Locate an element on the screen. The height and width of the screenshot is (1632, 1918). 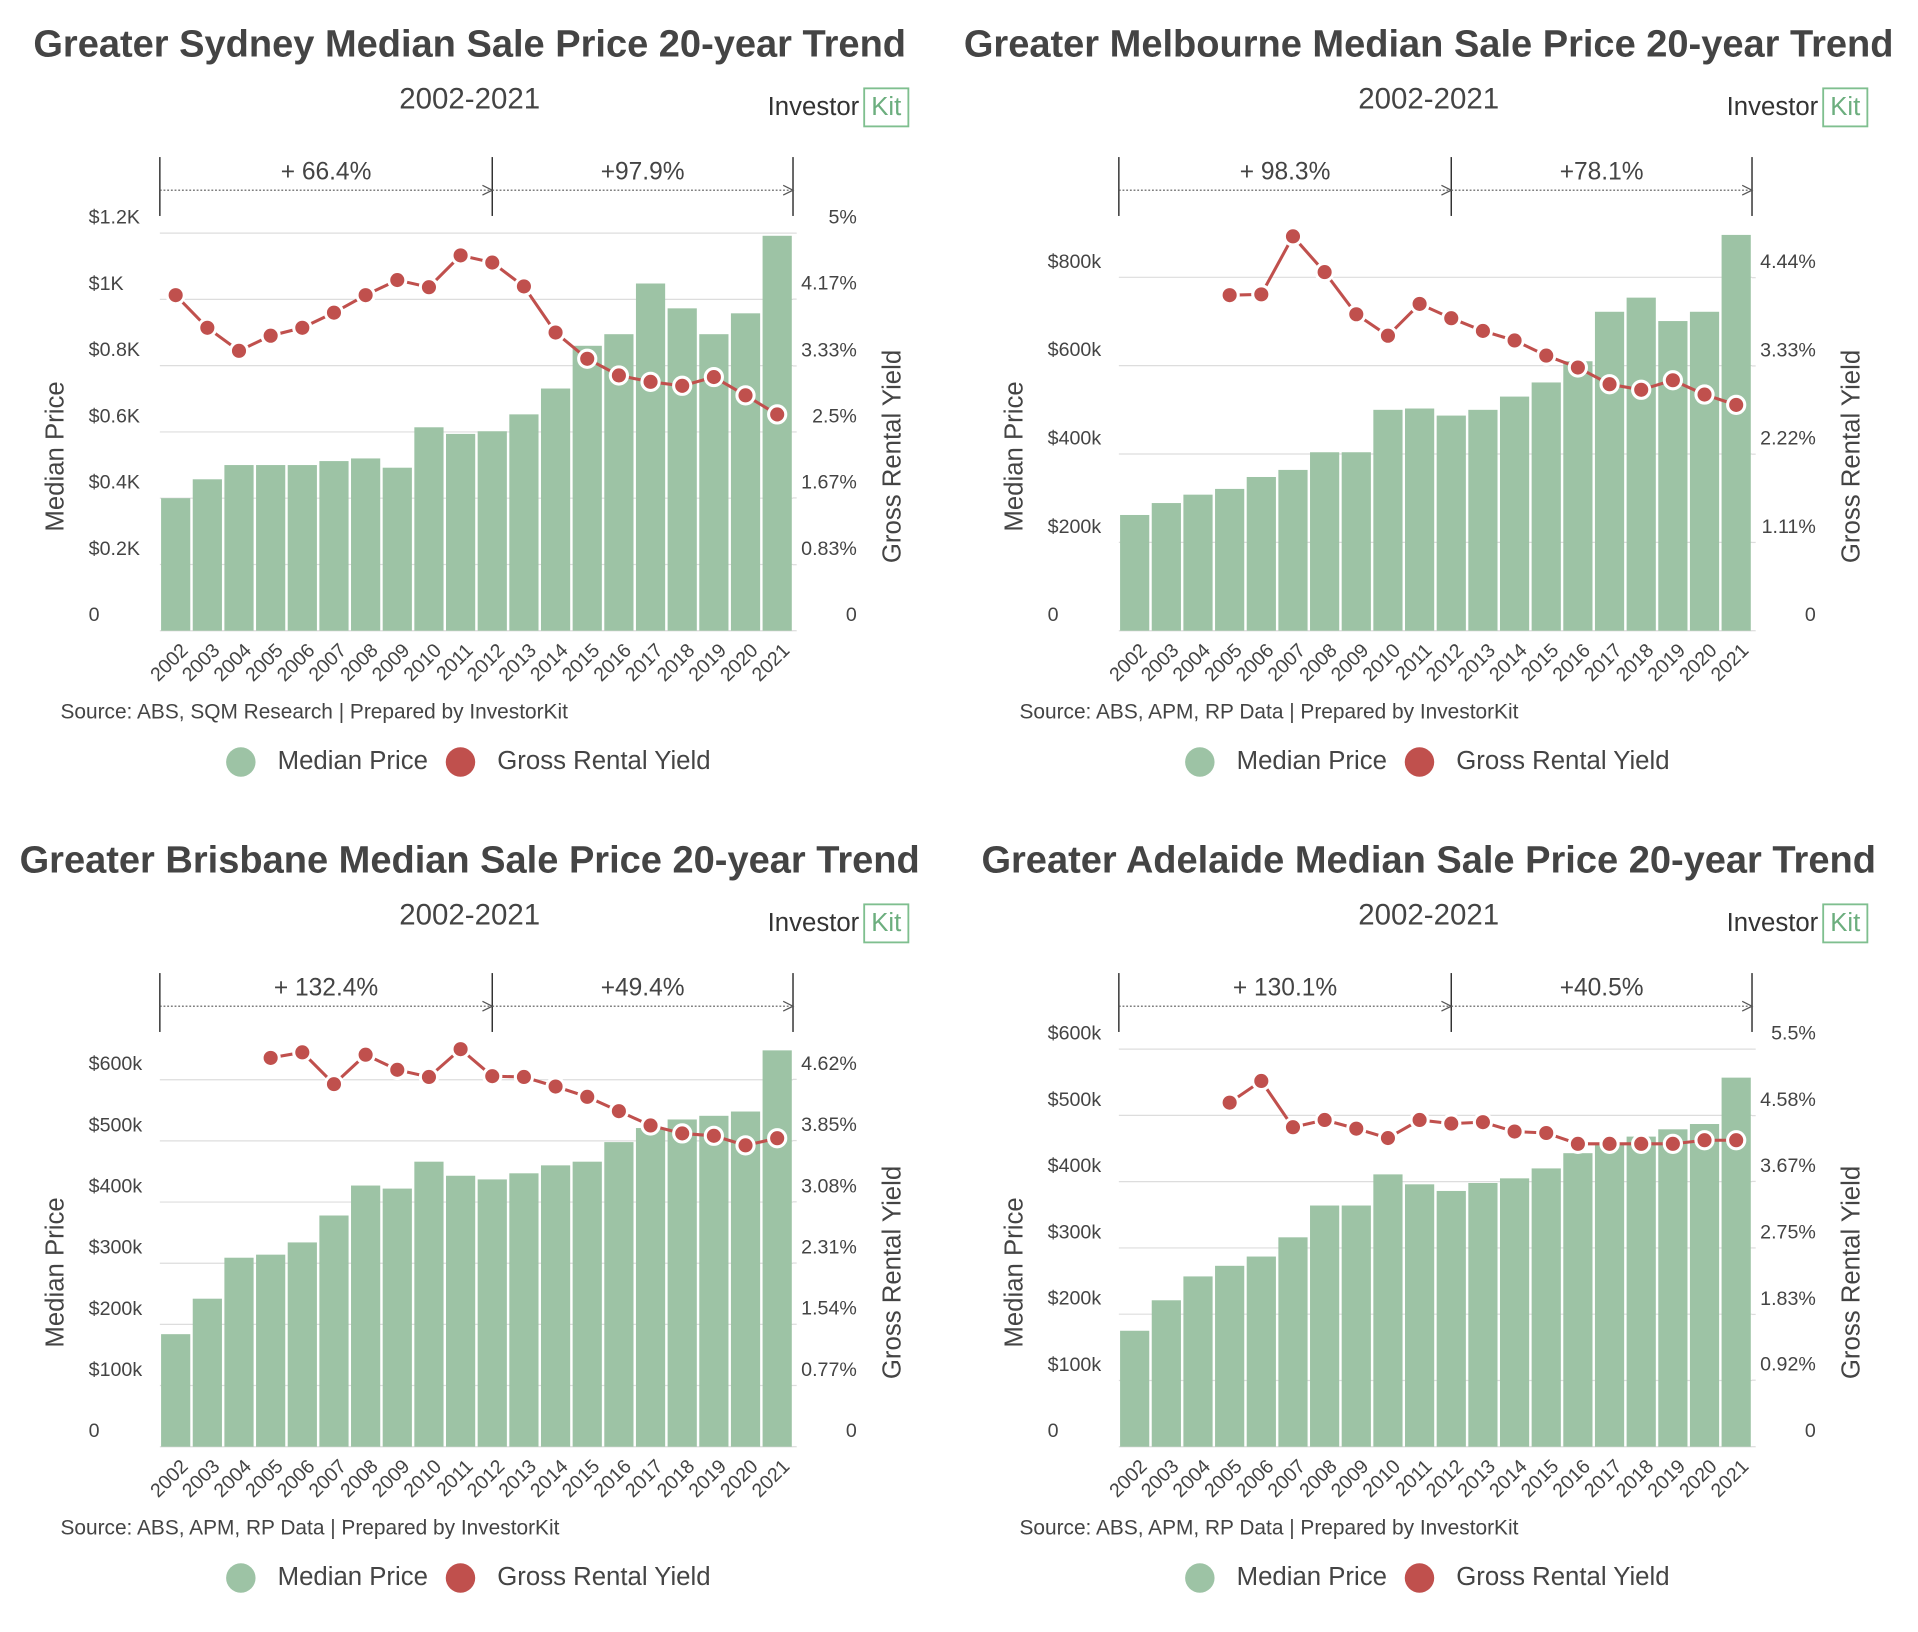
y-tick-label: $300k is located at coordinates (116, 1248).